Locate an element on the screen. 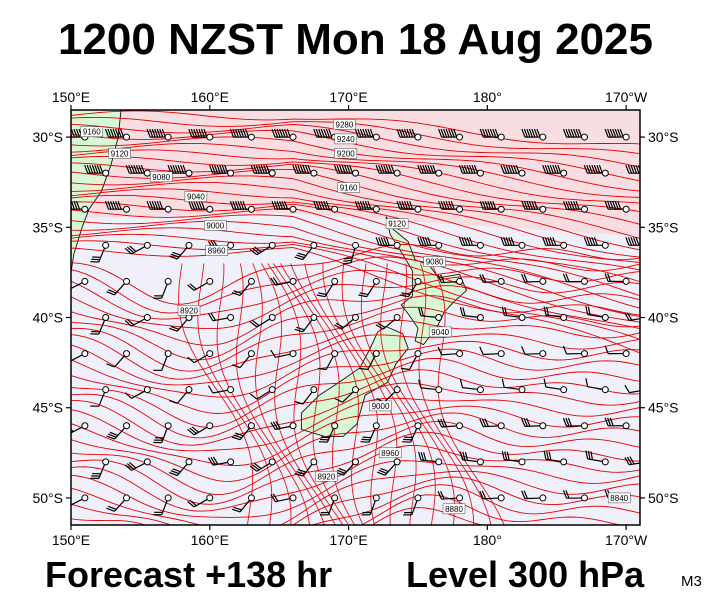 The image size is (711, 600). contour-label: 8880 is located at coordinates (454, 509).